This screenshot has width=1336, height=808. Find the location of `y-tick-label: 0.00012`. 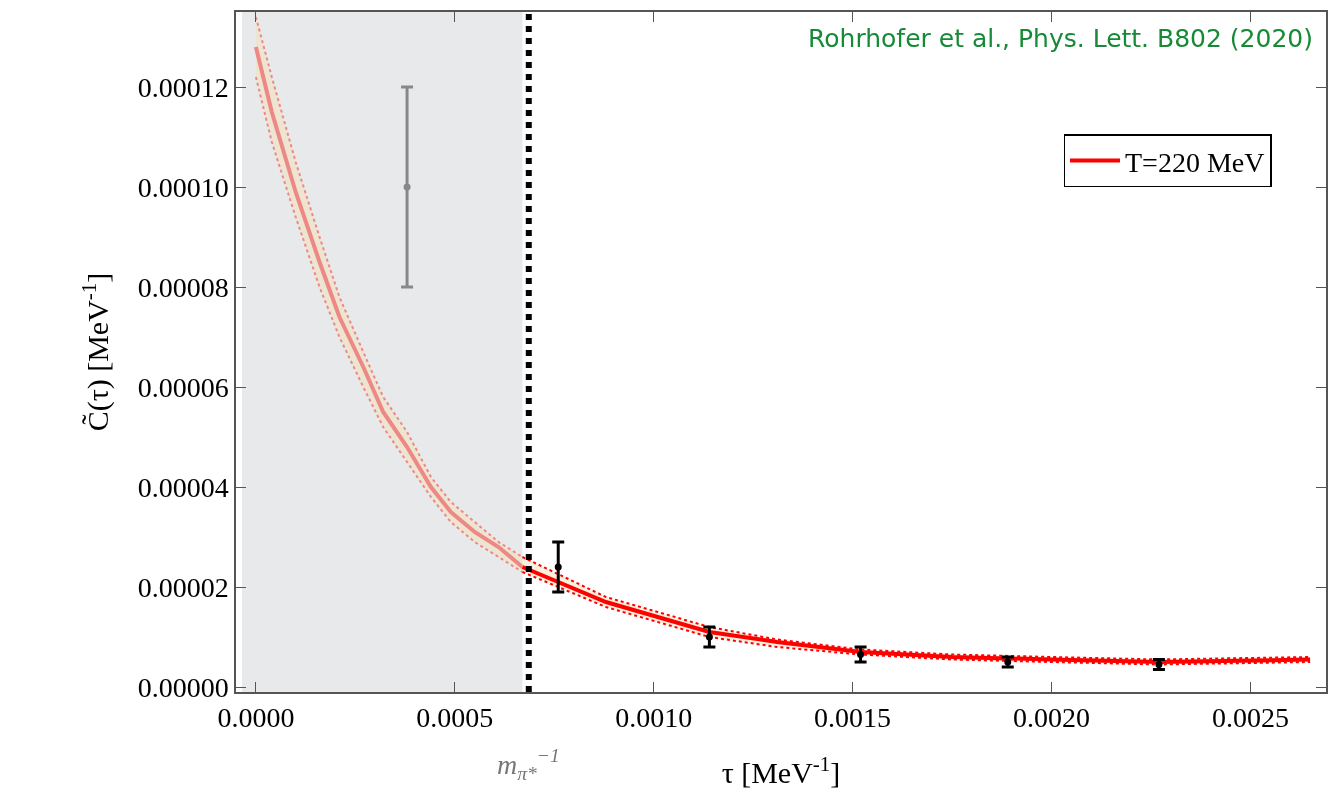

y-tick-label: 0.00012 is located at coordinates (183, 87).